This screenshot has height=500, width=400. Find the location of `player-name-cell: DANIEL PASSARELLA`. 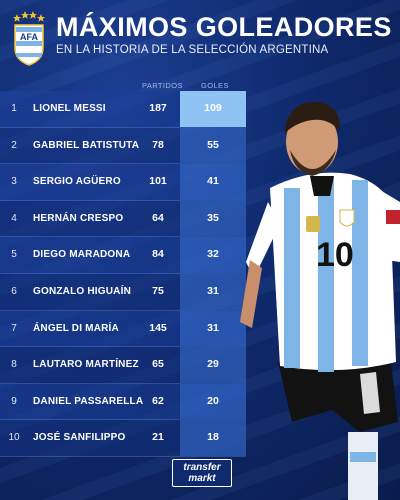

player-name-cell: DANIEL PASSARELLA is located at coordinates (88, 401).